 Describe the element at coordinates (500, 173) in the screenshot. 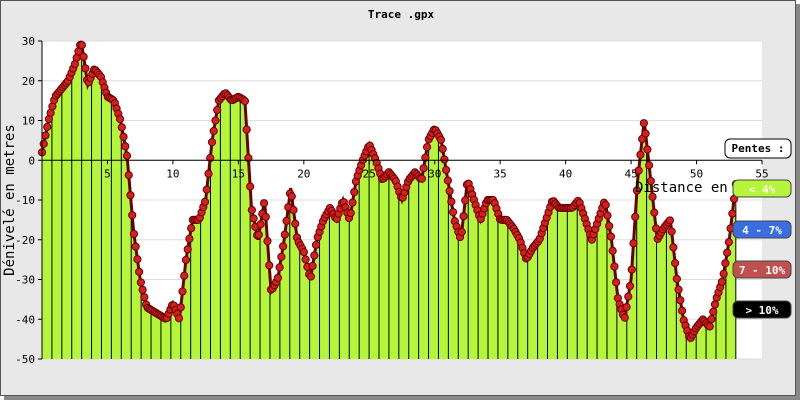

I see `x-tick-label: 35` at that location.